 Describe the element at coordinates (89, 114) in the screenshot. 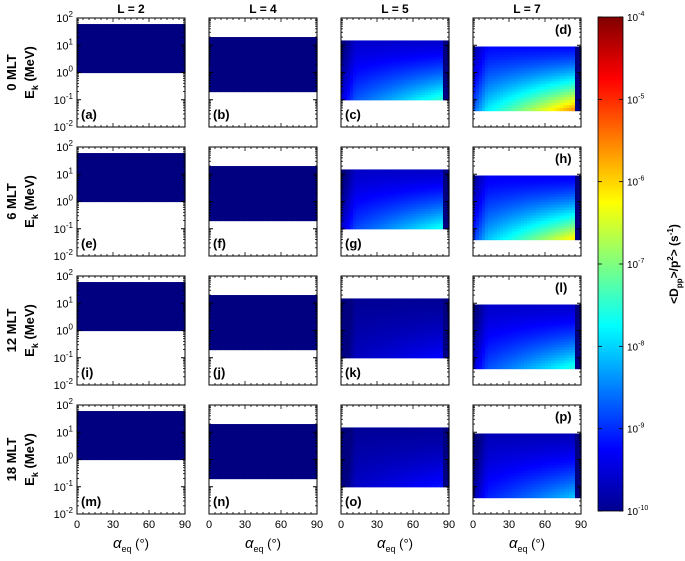

I see `panel-label: (a)` at that location.